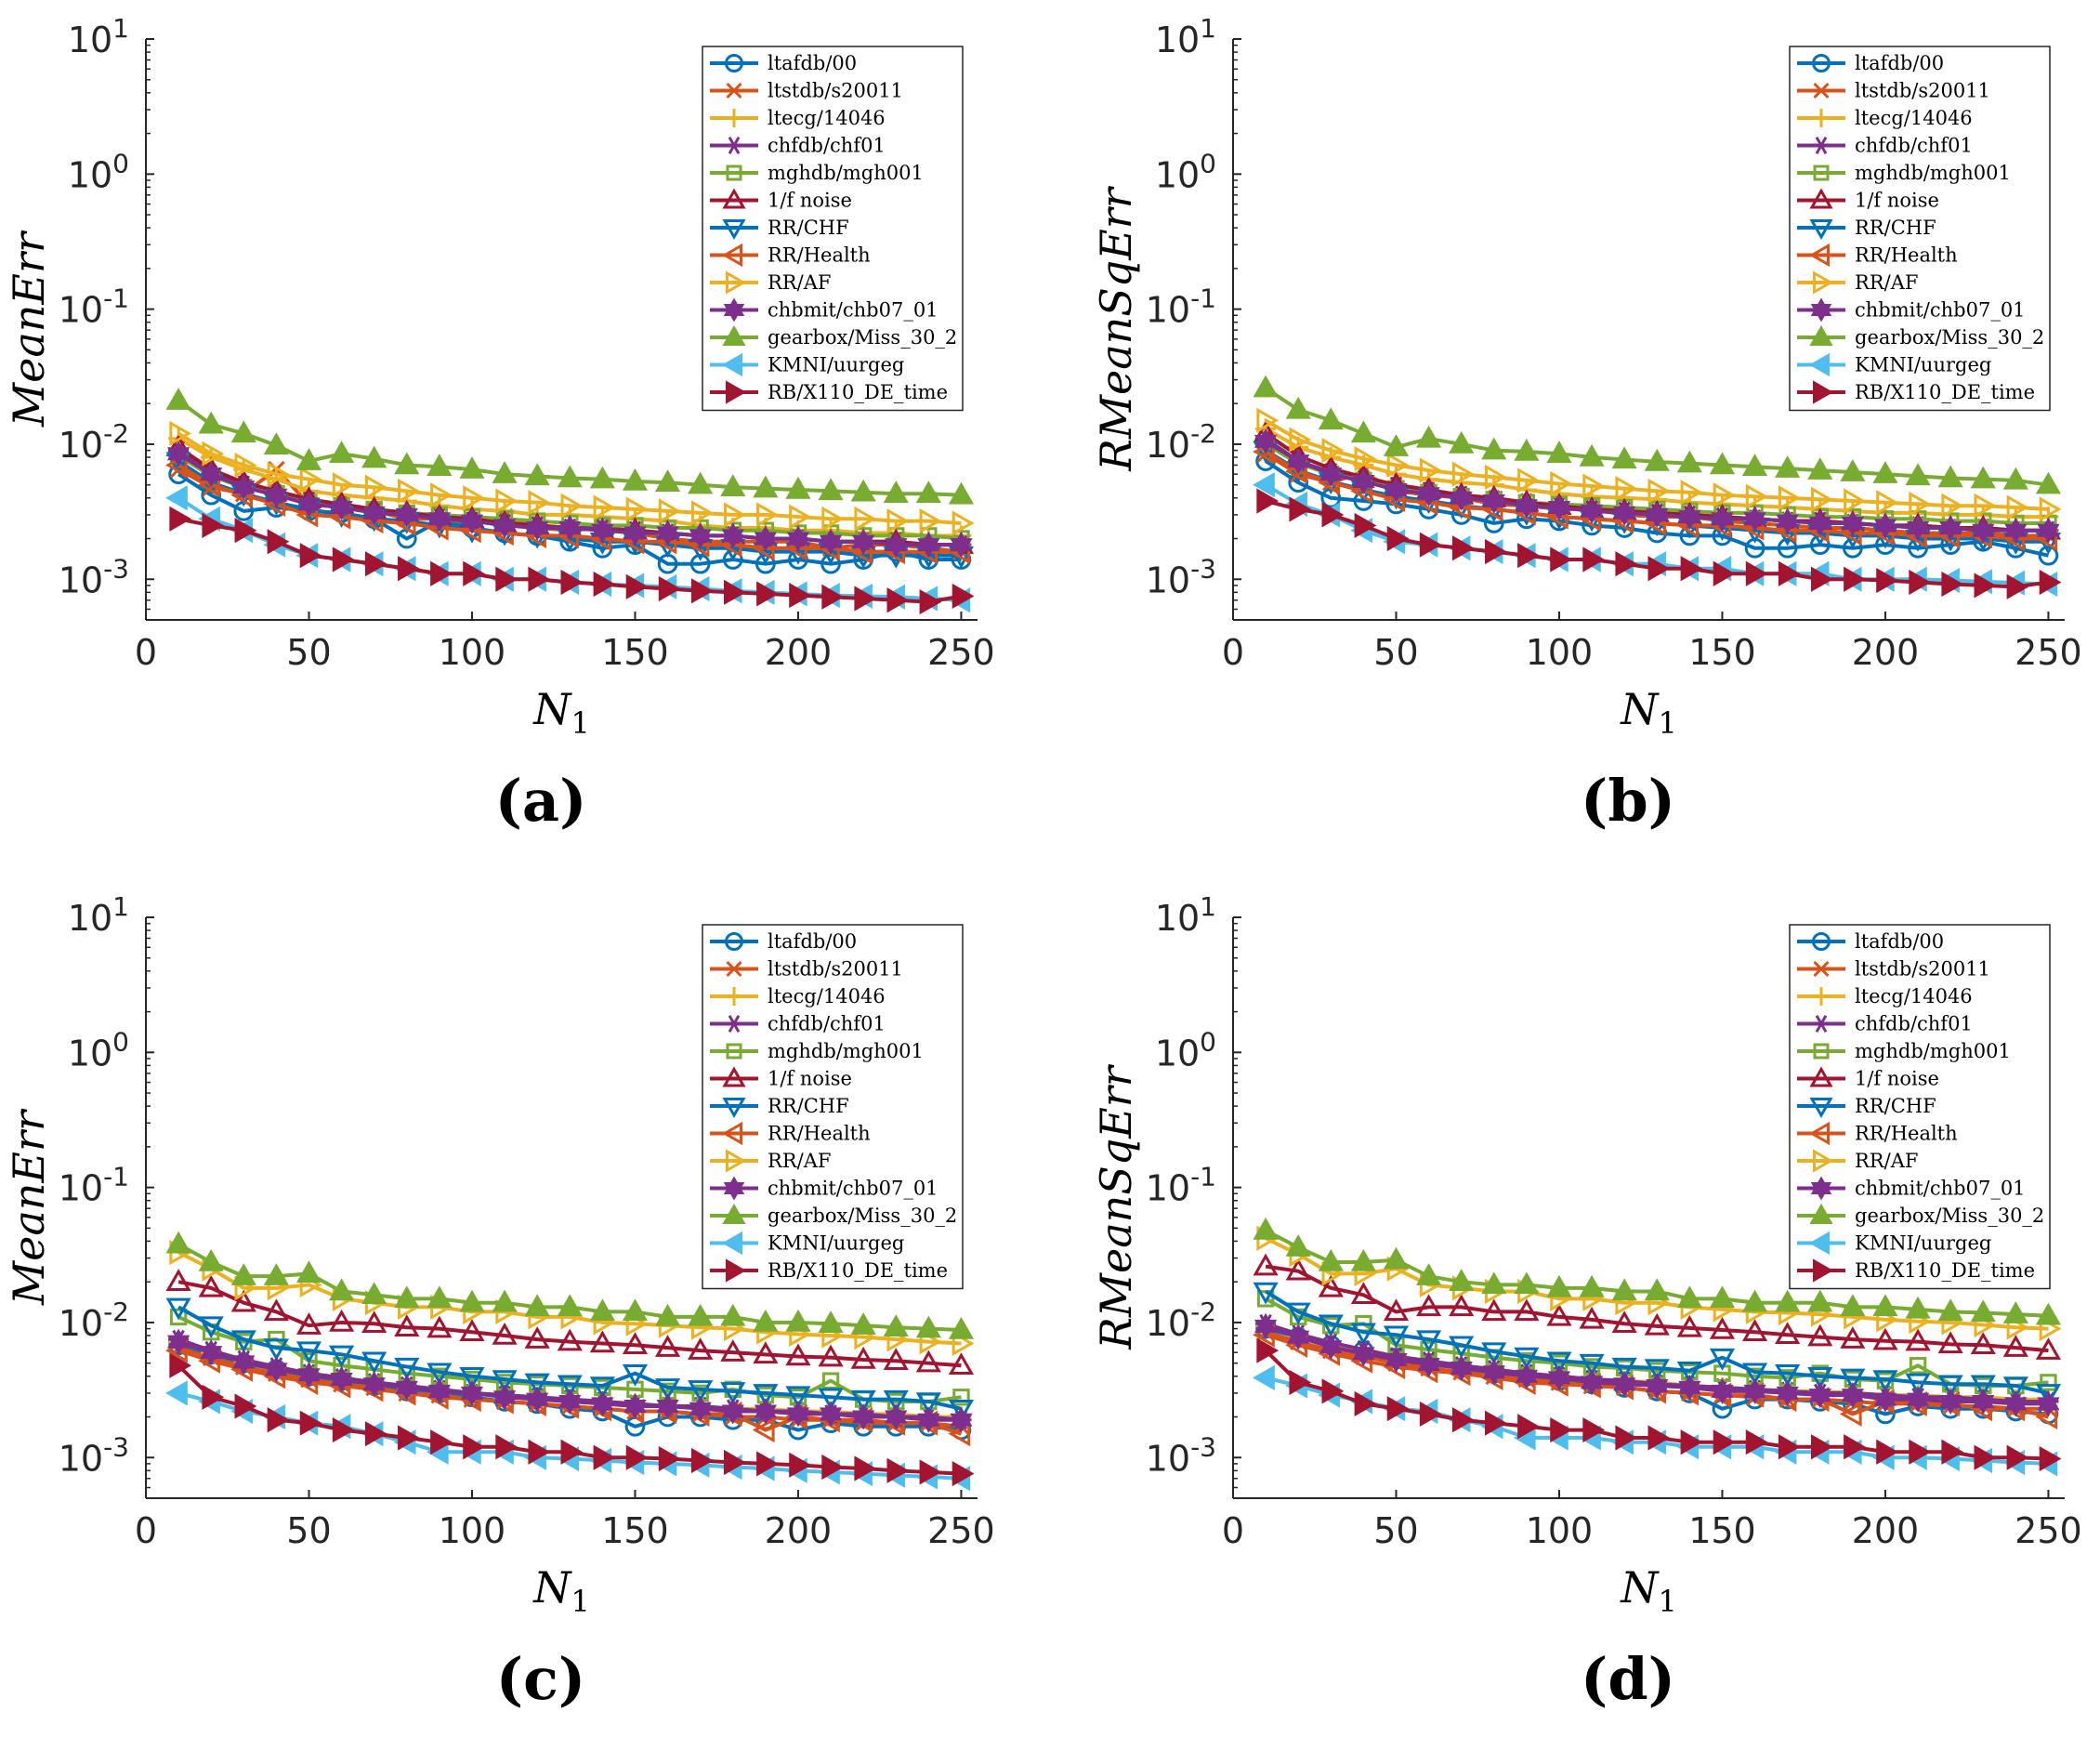  What do you see at coordinates (1877, 1133) in the screenshot?
I see `legend-entry: RR/Health` at bounding box center [1877, 1133].